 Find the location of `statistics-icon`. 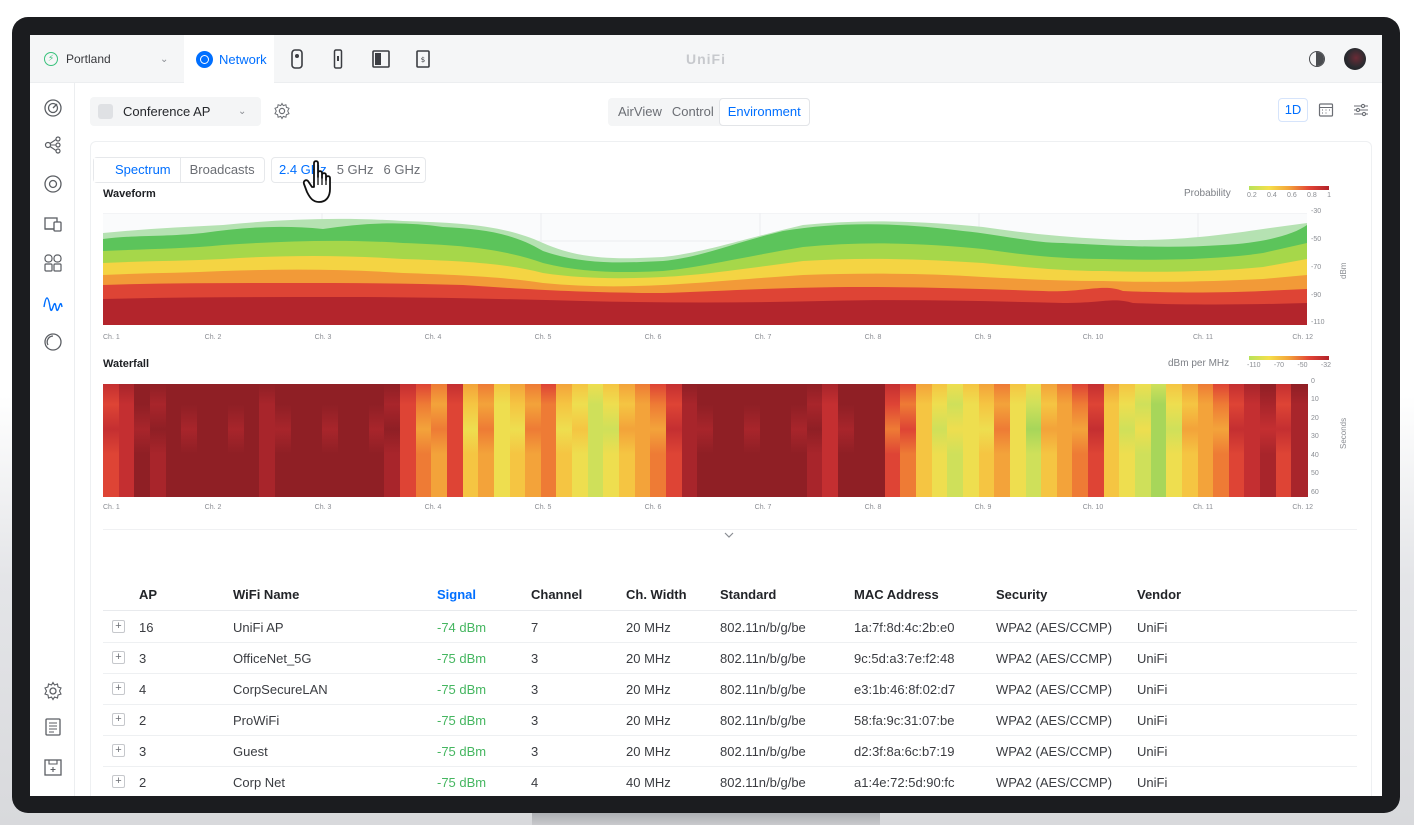

statistics-icon is located at coordinates (53, 263).